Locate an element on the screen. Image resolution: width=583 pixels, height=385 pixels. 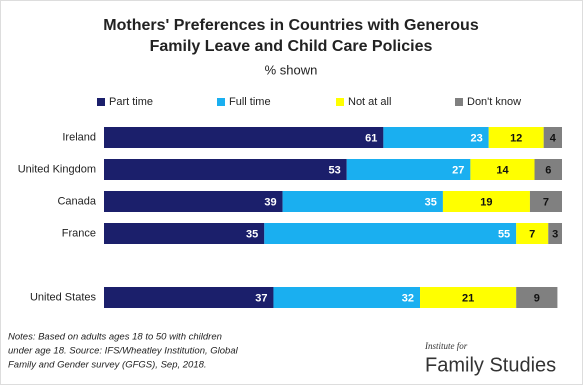
value-label: 61 is located at coordinates (371, 138).